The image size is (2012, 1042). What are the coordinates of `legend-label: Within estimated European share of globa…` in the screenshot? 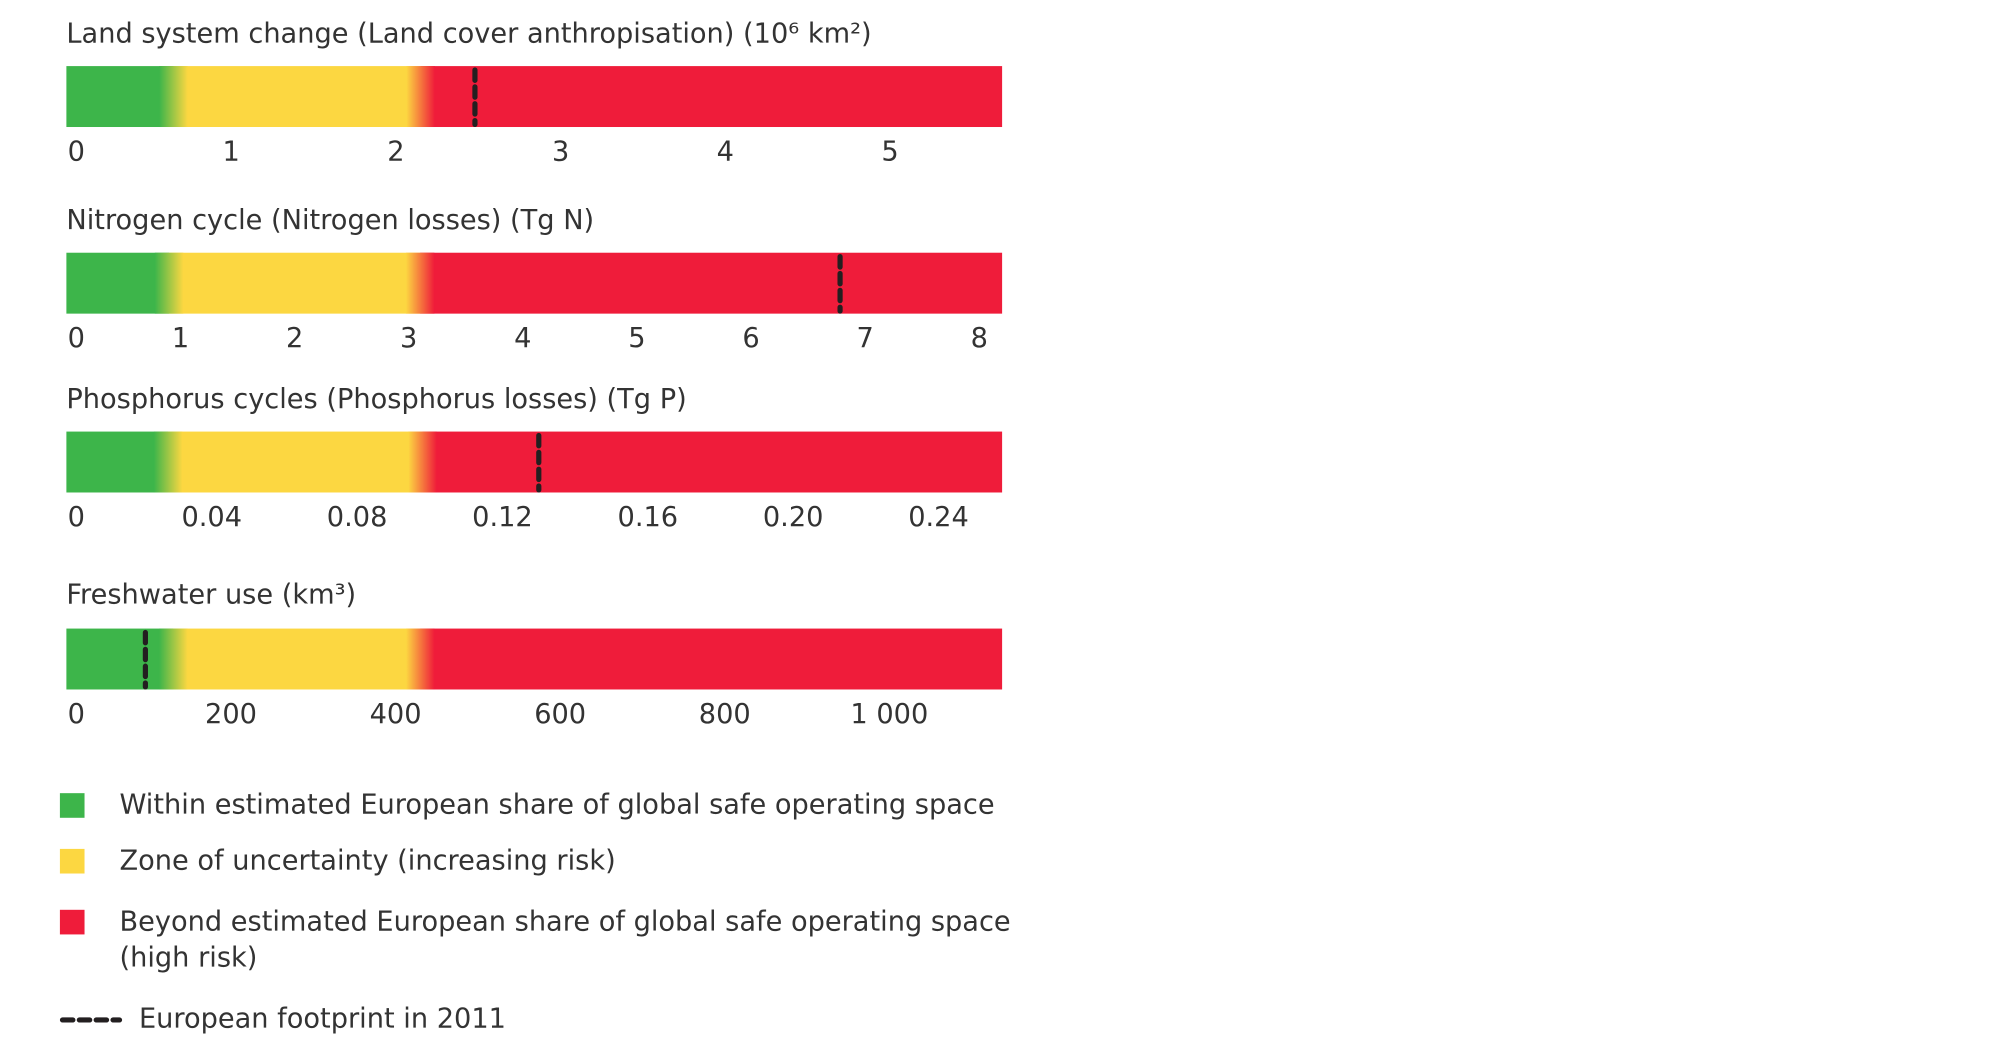 It's located at (557, 805).